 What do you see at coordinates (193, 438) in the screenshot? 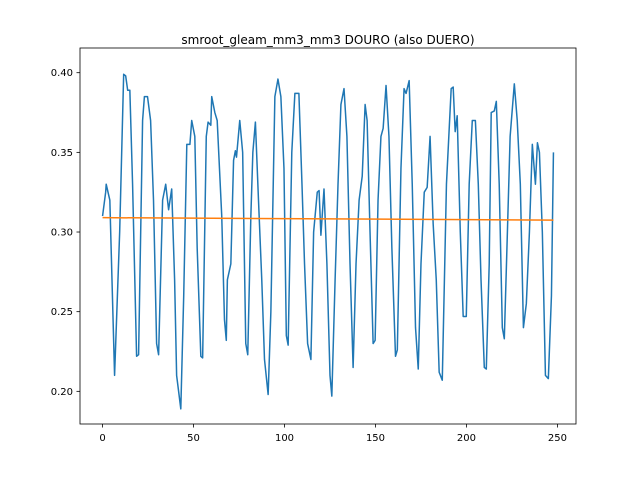
I see `x-tick-label: 50` at bounding box center [193, 438].